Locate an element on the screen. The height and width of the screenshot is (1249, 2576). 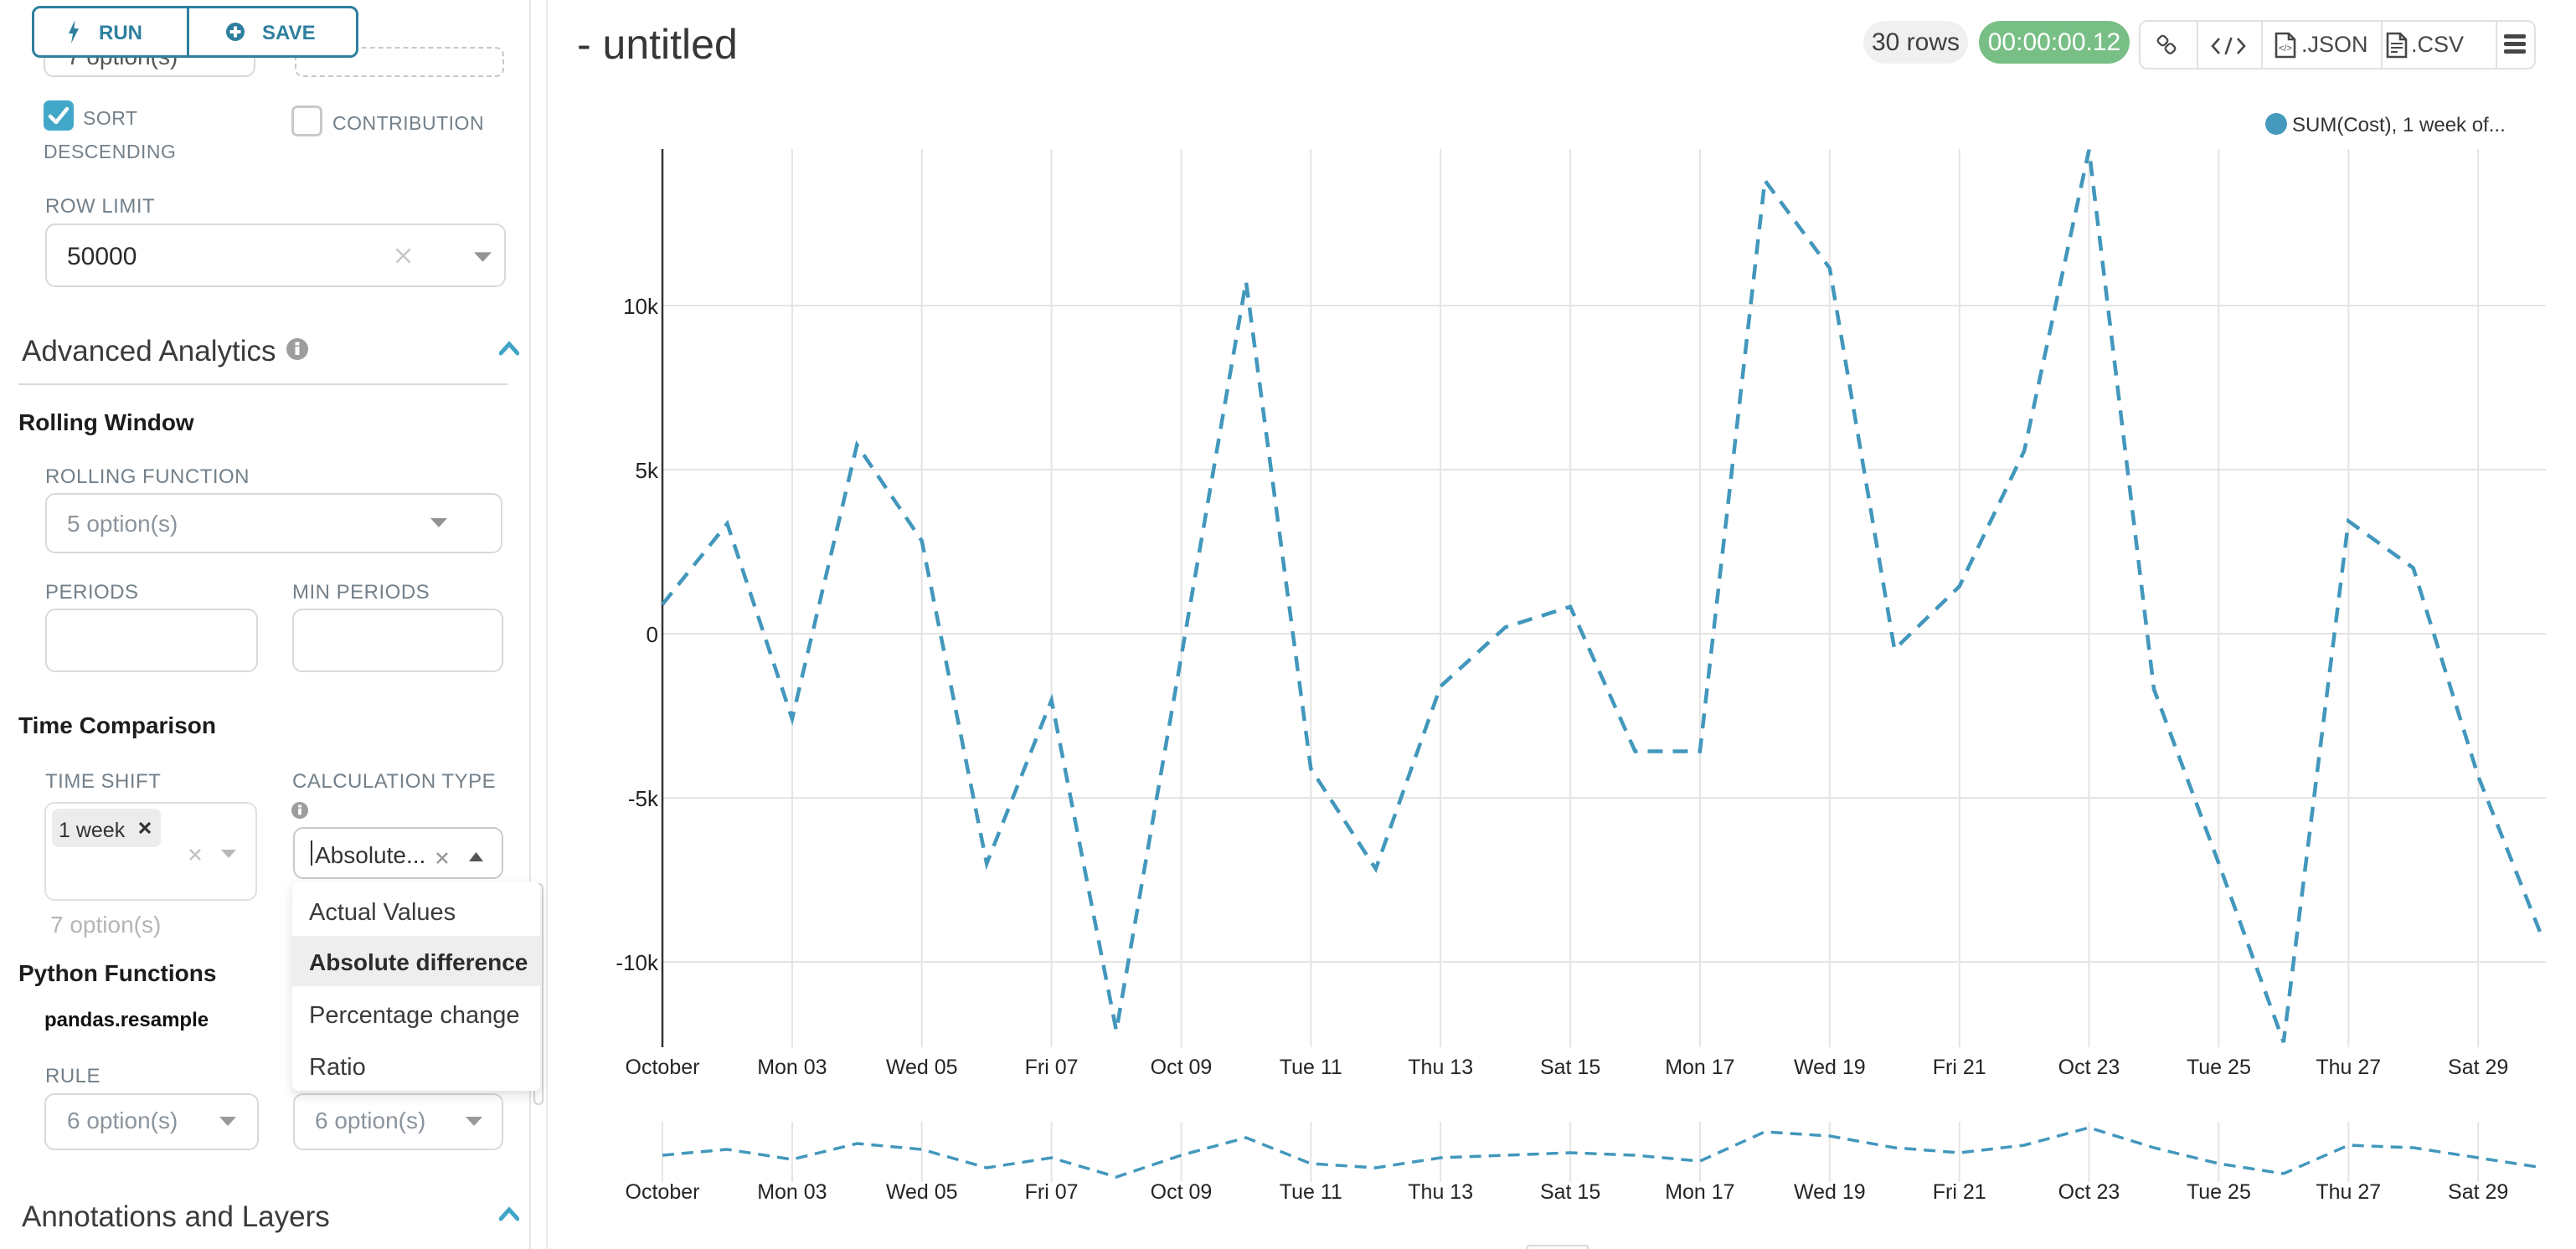
svg-text: 10k is located at coordinates (641, 306).